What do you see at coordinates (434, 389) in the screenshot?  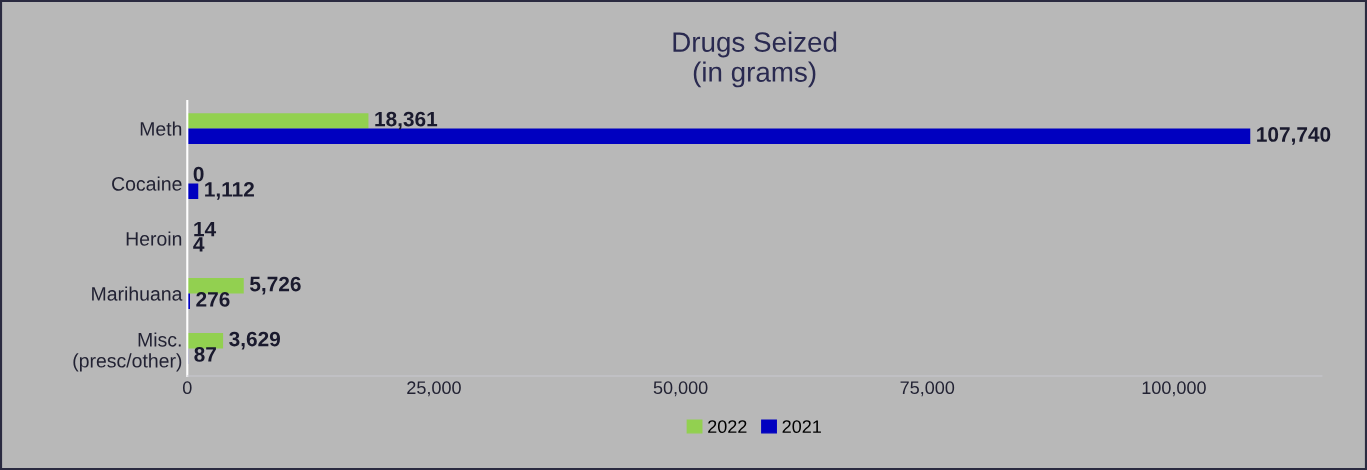 I see `x-tick-label: 25,000` at bounding box center [434, 389].